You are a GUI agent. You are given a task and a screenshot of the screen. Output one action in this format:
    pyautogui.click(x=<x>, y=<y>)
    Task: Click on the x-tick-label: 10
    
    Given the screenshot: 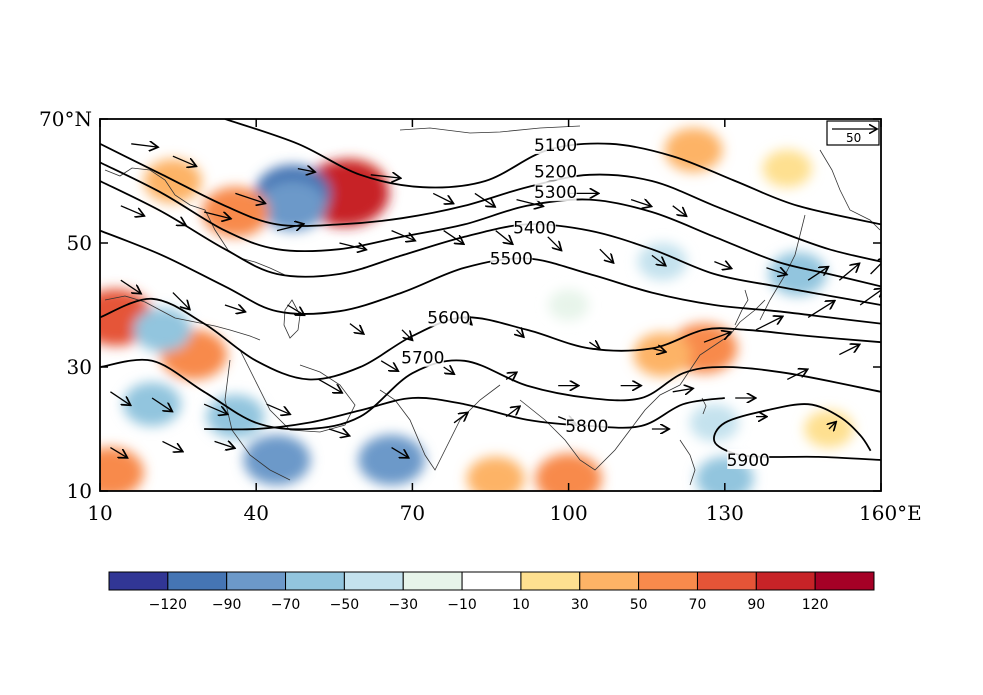 What is the action you would take?
    pyautogui.click(x=99, y=513)
    